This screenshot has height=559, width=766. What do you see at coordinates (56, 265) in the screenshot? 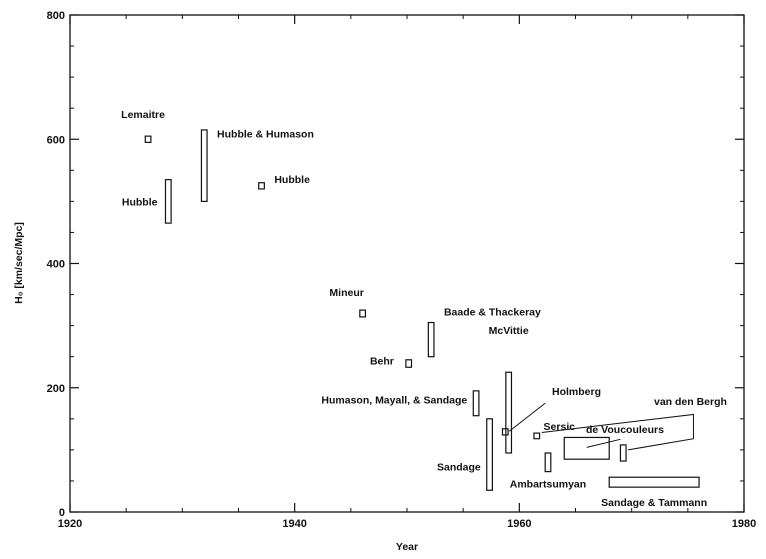
I see `y-tick-label-2: 400` at bounding box center [56, 265].